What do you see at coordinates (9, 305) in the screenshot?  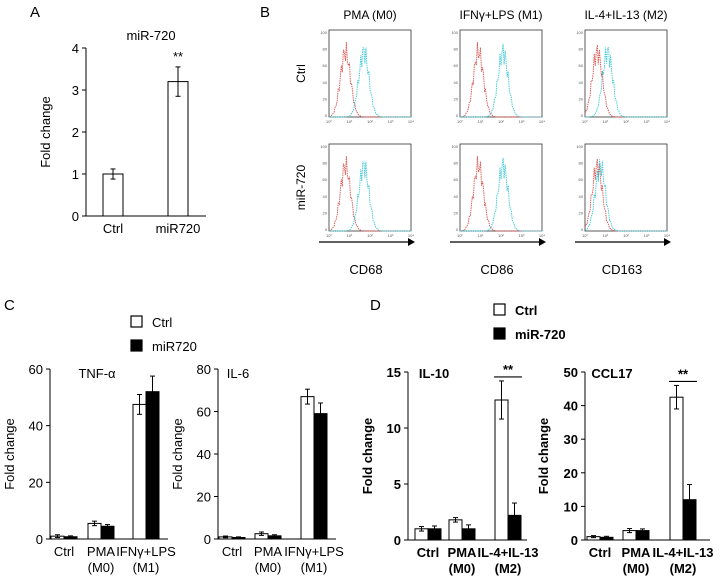 I see `panel-letter-c: C` at bounding box center [9, 305].